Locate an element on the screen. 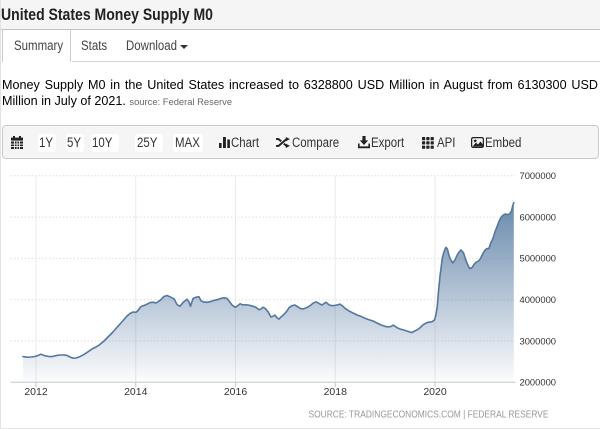 Image resolution: width=600 pixels, height=429 pixels. svg-text: 2000000 is located at coordinates (538, 382).